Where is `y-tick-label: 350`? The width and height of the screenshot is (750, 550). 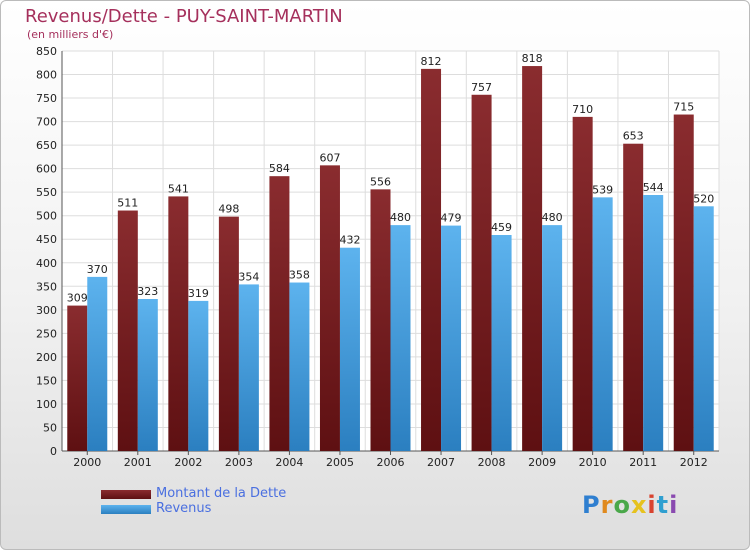
y-tick-label: 350 is located at coordinates (46, 286).